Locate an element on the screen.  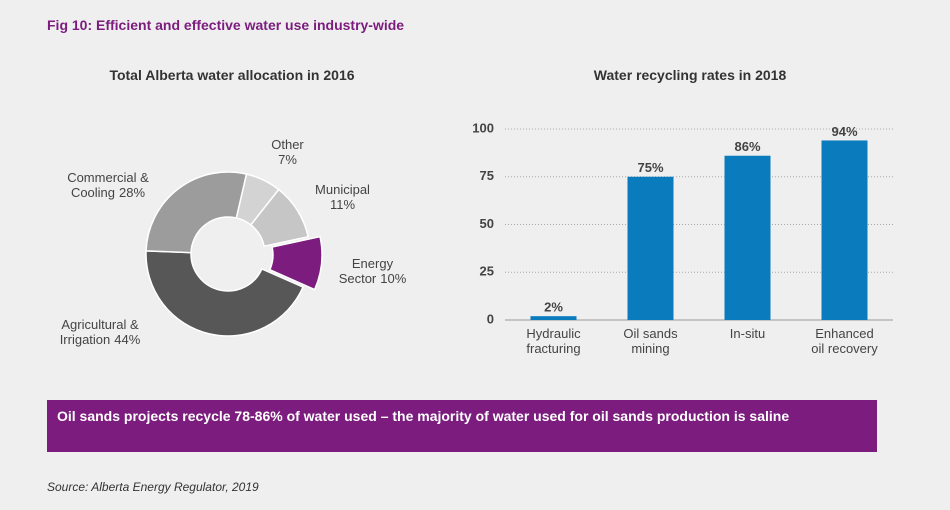
value-label: 2% is located at coordinates (553, 307).